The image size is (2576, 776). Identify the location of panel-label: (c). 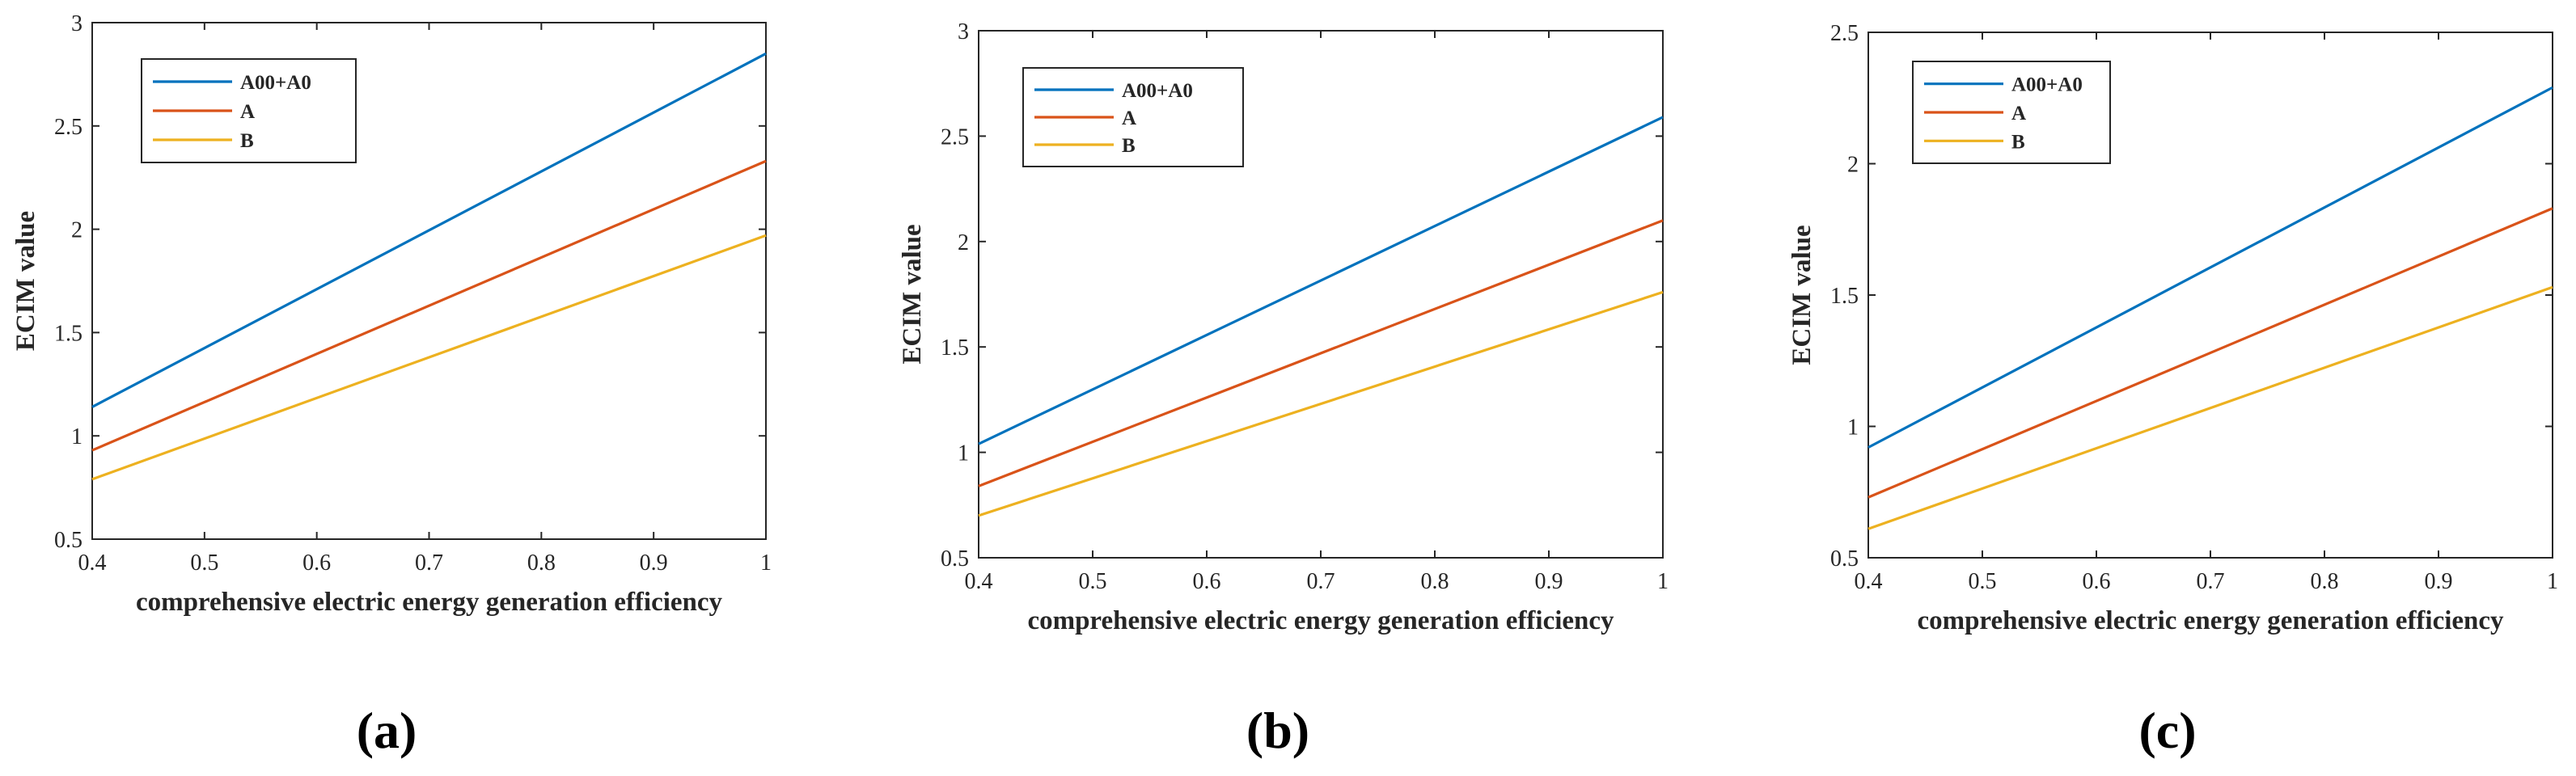
(2167, 730).